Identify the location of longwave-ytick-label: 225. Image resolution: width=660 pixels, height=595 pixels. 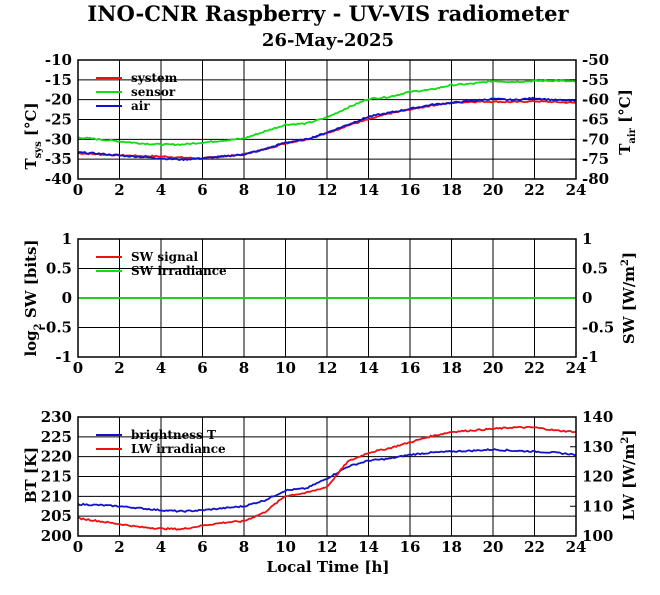
(56, 437).